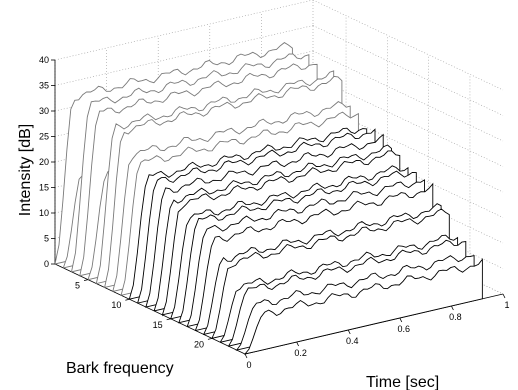 The width and height of the screenshot is (518, 390). Describe the element at coordinates (506, 305) in the screenshot. I see `x-tick-label: 1` at that location.